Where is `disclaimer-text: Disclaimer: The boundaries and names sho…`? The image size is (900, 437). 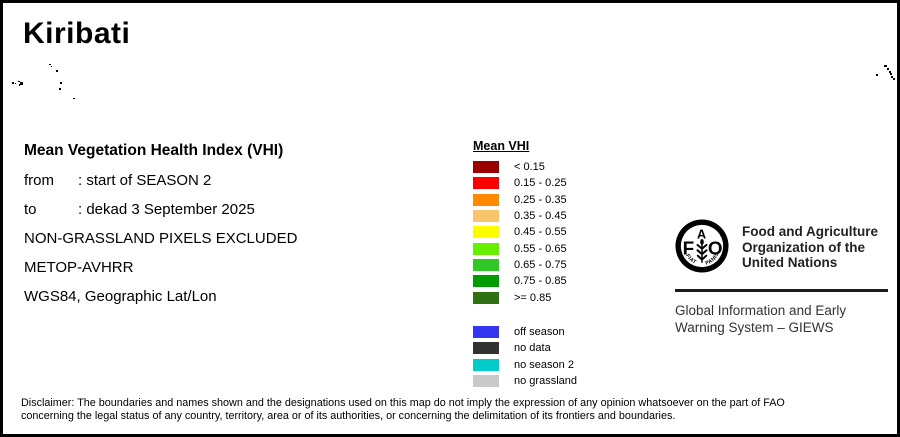
disclaimer-text: Disclaimer: The boundaries and names sho… is located at coordinates (453, 410).